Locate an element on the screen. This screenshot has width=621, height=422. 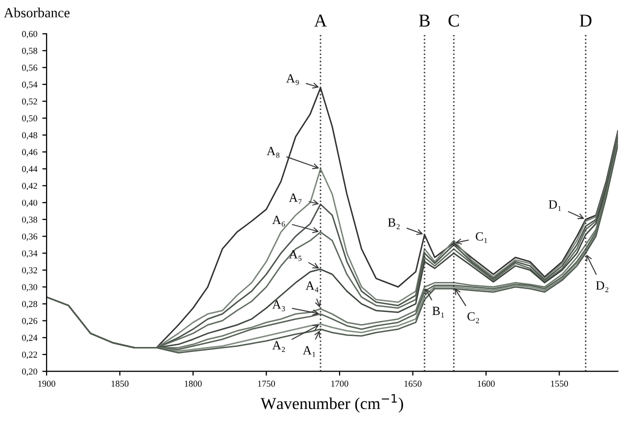
y-tick-label: 0,40 is located at coordinates (30, 204).